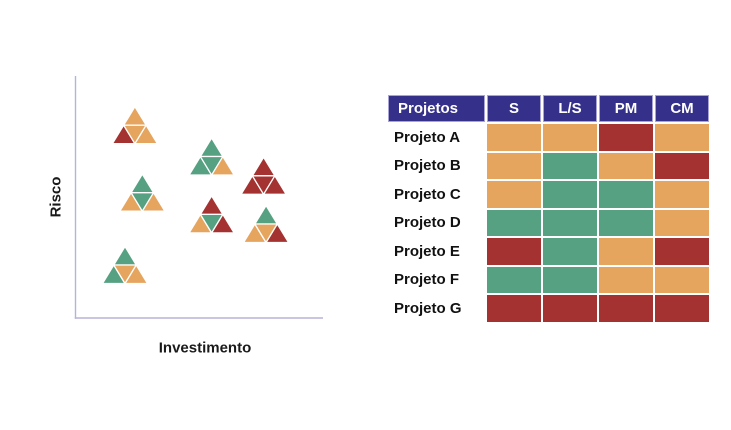 The image size is (731, 430). What do you see at coordinates (205, 348) in the screenshot?
I see `x-axis-label: Investimento` at bounding box center [205, 348].